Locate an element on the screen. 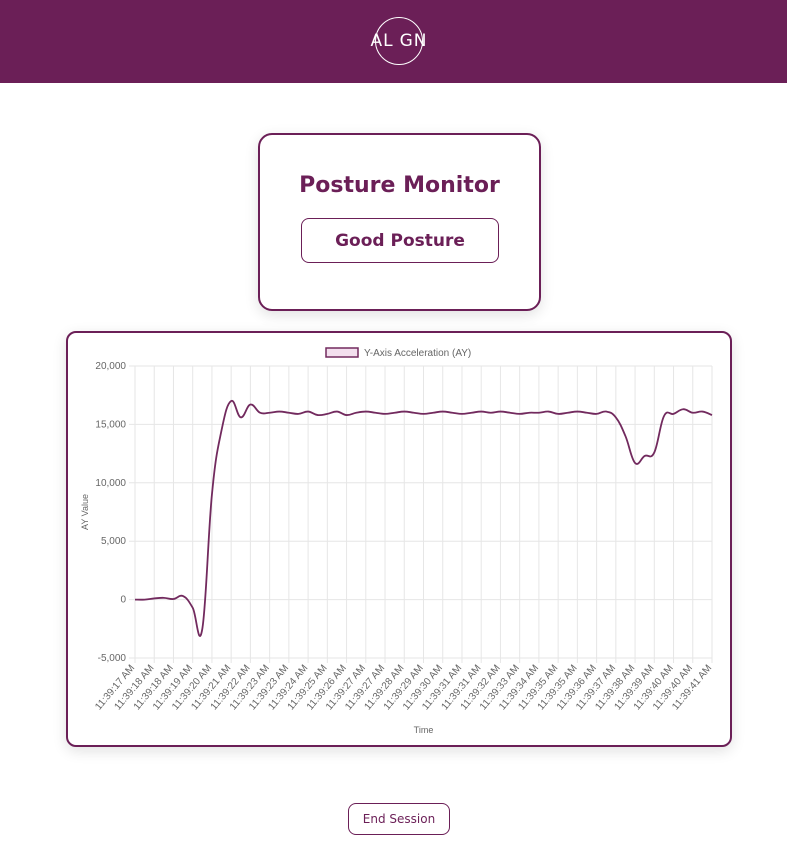 The width and height of the screenshot is (787, 863). legend-label: Y-Axis Acceleration (AY) is located at coordinates (417, 353).